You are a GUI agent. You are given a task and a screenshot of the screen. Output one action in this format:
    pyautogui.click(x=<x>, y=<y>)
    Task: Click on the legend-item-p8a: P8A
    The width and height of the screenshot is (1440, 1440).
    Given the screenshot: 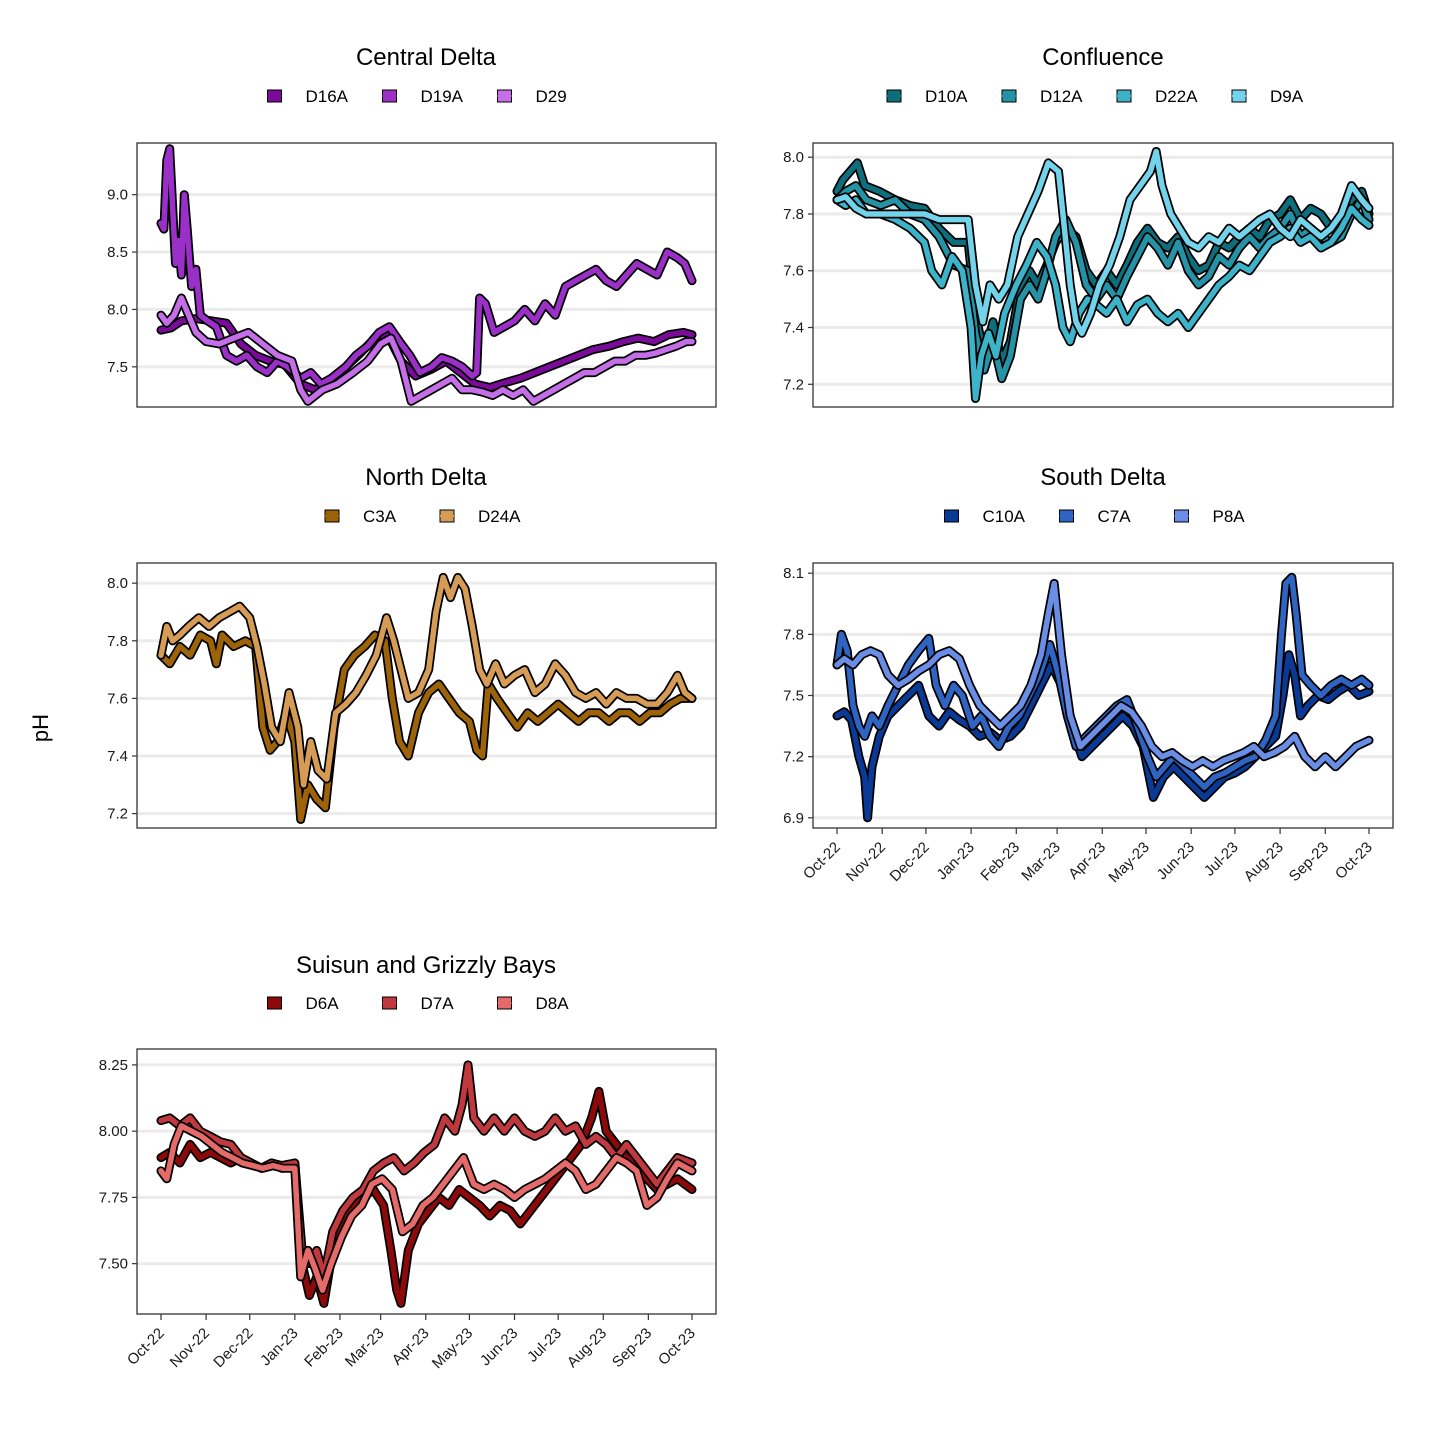 What is the action you would take?
    pyautogui.click(x=1210, y=516)
    